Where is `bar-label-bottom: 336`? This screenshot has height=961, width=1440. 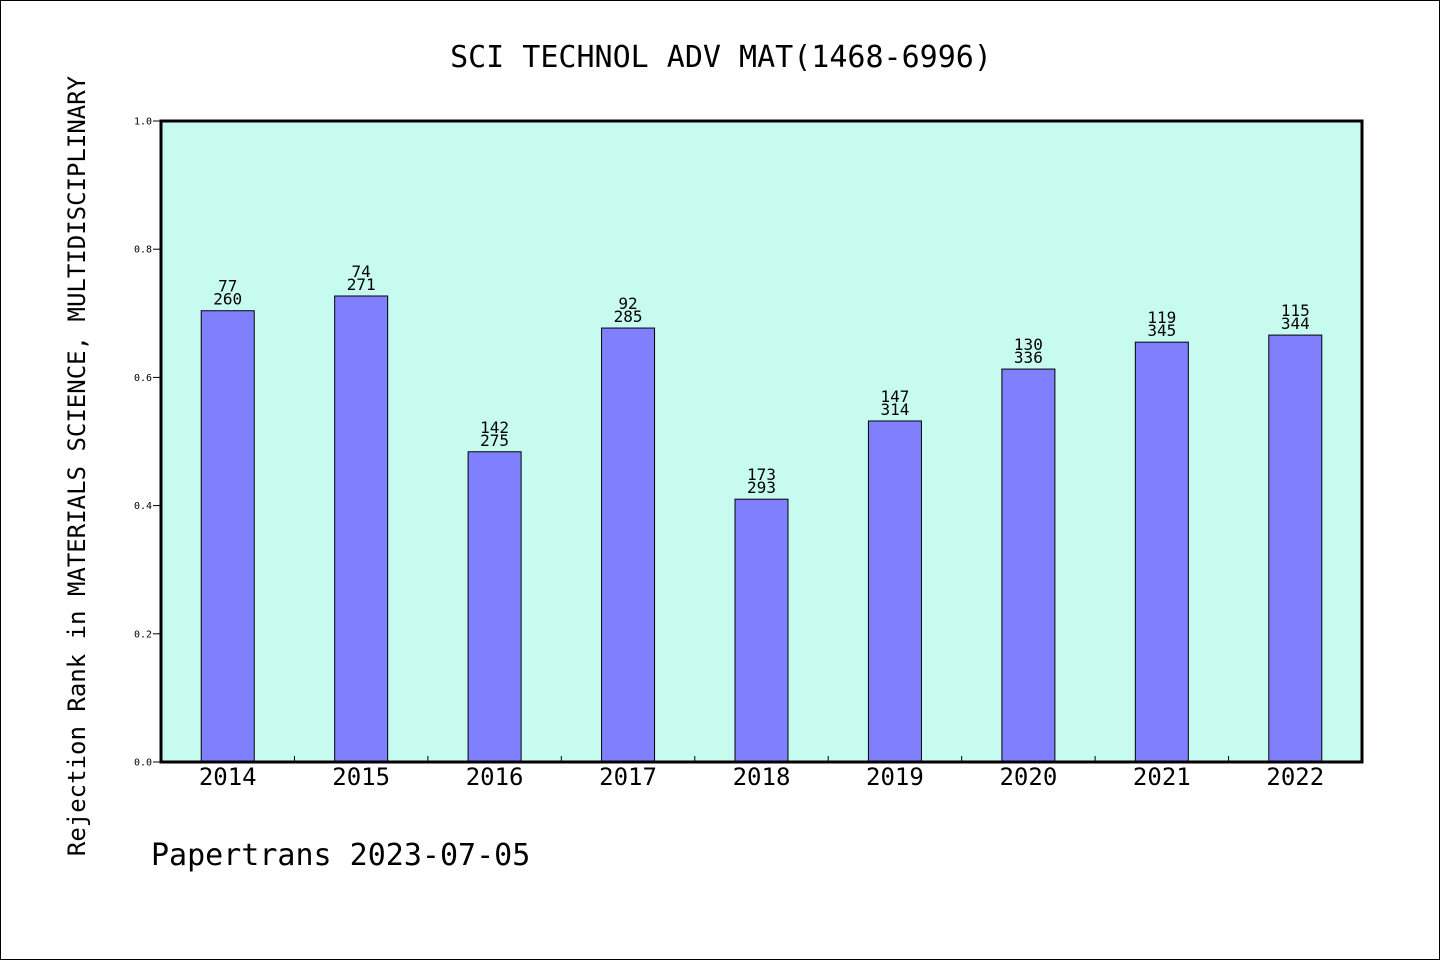
bar-label-bottom: 336 is located at coordinates (1028, 357).